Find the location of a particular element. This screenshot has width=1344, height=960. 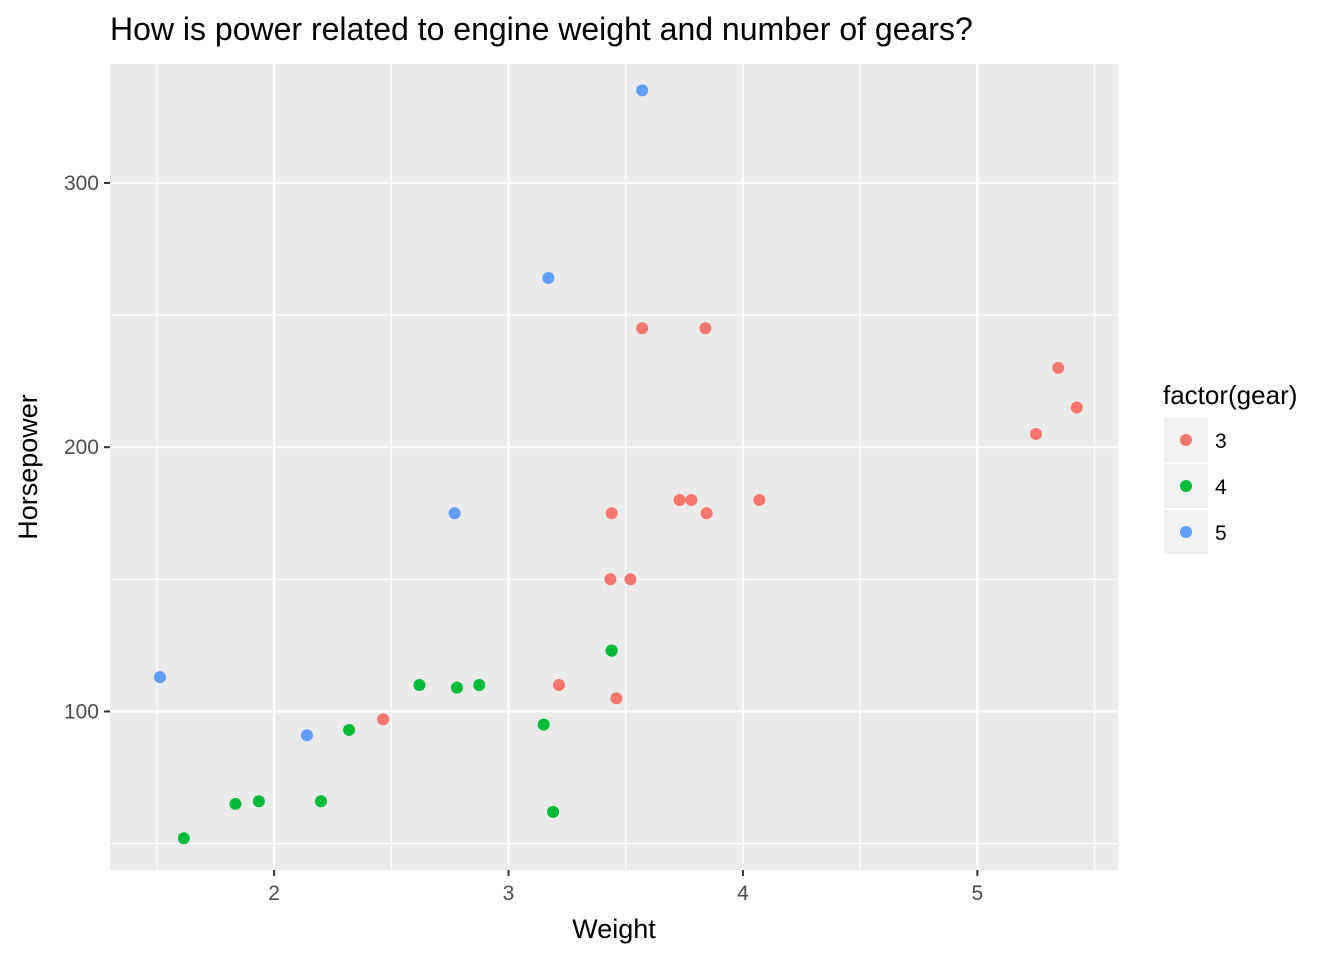

y-axis: 100 200 300 is located at coordinates (87, 447).